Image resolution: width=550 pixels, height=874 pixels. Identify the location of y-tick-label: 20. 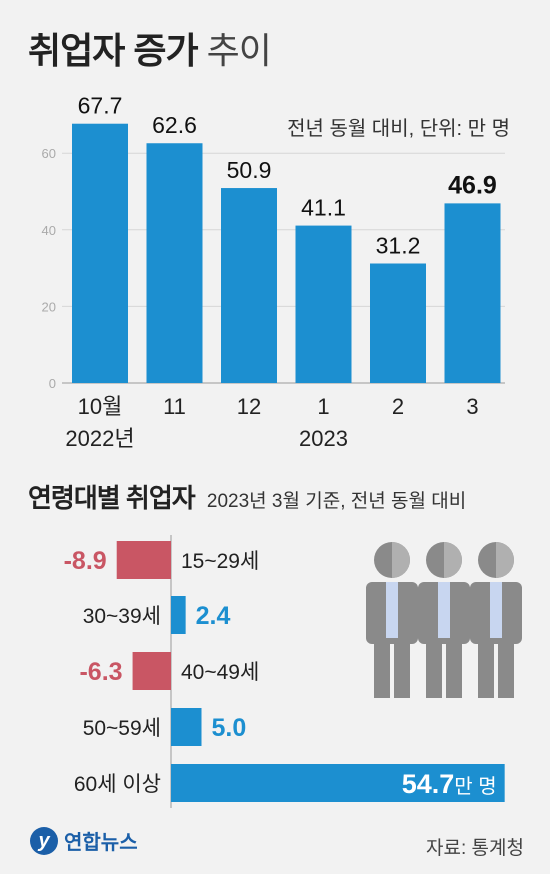
(49, 306).